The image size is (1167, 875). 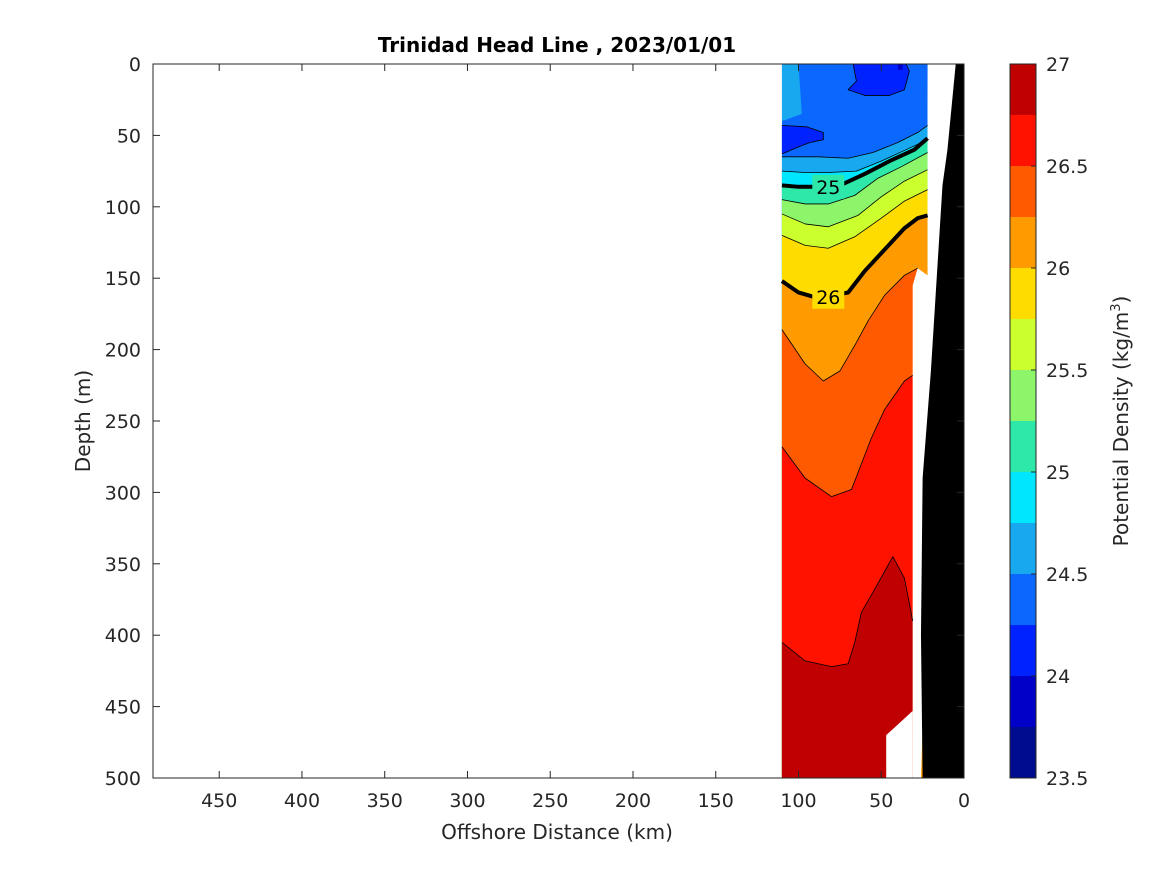 I want to click on contour-line-24.75-3, so click(x=854, y=156).